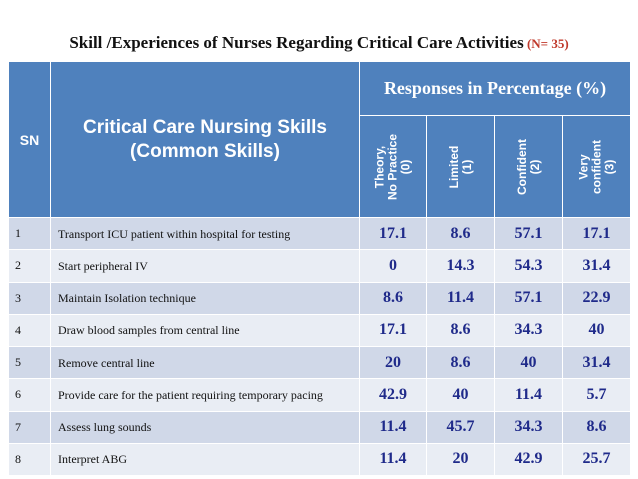 The image size is (638, 479). Describe the element at coordinates (528, 166) in the screenshot. I see `header-level-2: Confident (2)` at that location.